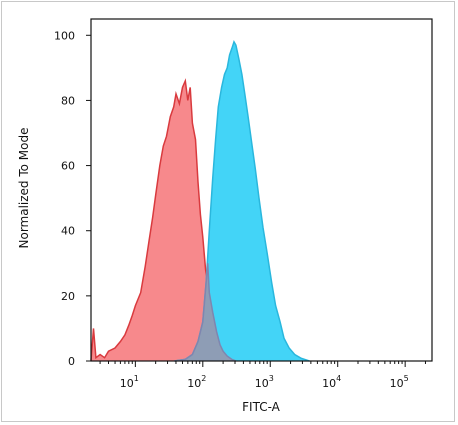 The width and height of the screenshot is (458, 425). What do you see at coordinates (68, 231) in the screenshot?
I see `y-tick-label: 40` at bounding box center [68, 231].